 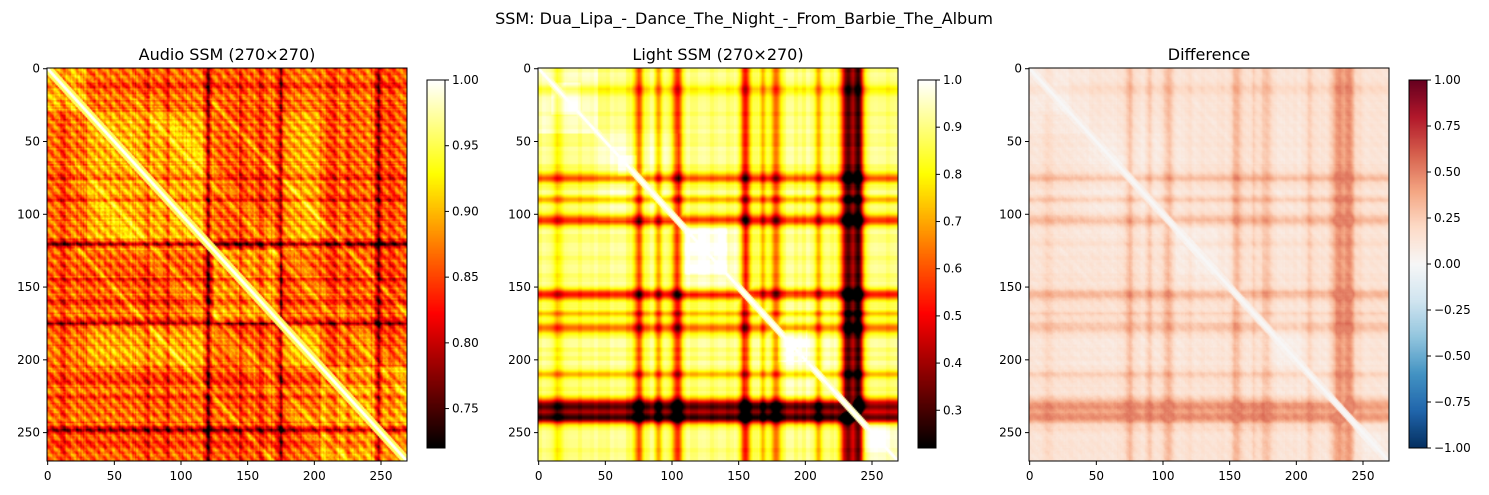 I want to click on colorbar-tick-label: −1.00, so click(x=1452, y=448).